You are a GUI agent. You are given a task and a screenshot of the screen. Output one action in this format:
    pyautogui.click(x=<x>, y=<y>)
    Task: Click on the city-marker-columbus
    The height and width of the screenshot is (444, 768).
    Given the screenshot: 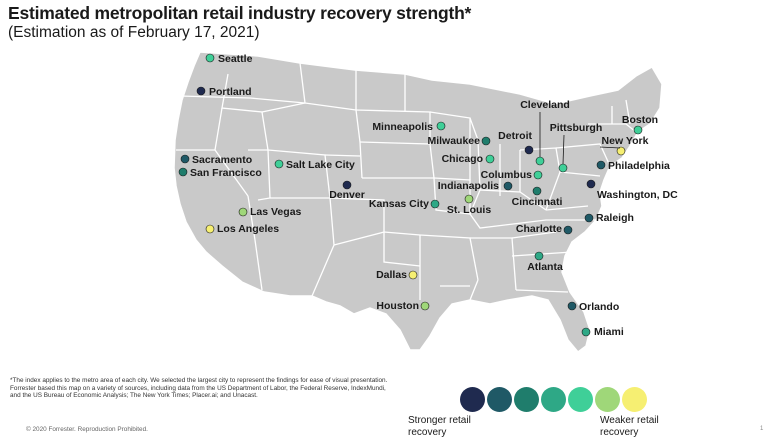 What is the action you would take?
    pyautogui.click(x=538, y=175)
    